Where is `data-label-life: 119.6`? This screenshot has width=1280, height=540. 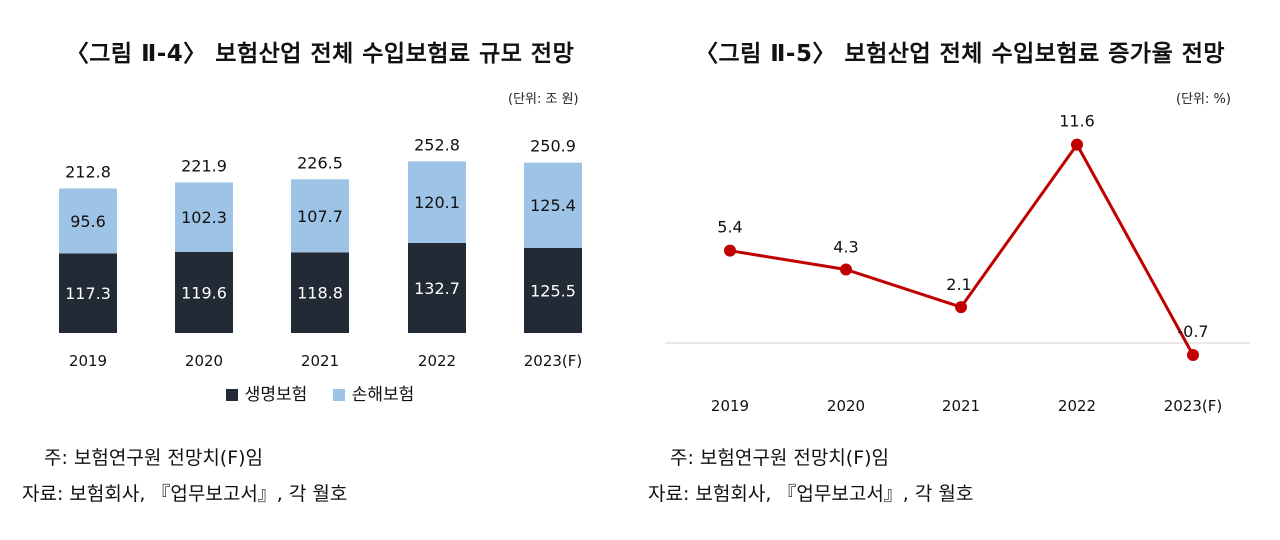
data-label-life: 119.6 is located at coordinates (204, 292).